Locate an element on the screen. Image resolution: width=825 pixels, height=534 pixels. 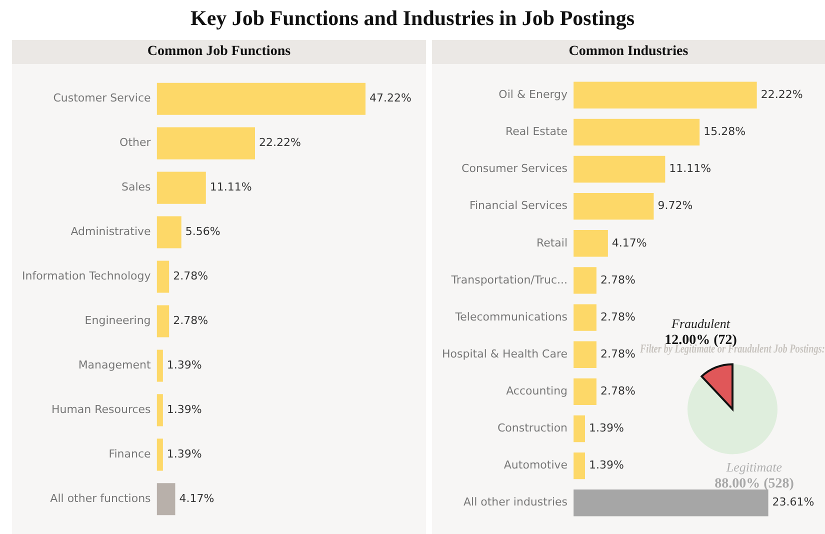
y-tick-label: Customer Service is located at coordinates (102, 98).